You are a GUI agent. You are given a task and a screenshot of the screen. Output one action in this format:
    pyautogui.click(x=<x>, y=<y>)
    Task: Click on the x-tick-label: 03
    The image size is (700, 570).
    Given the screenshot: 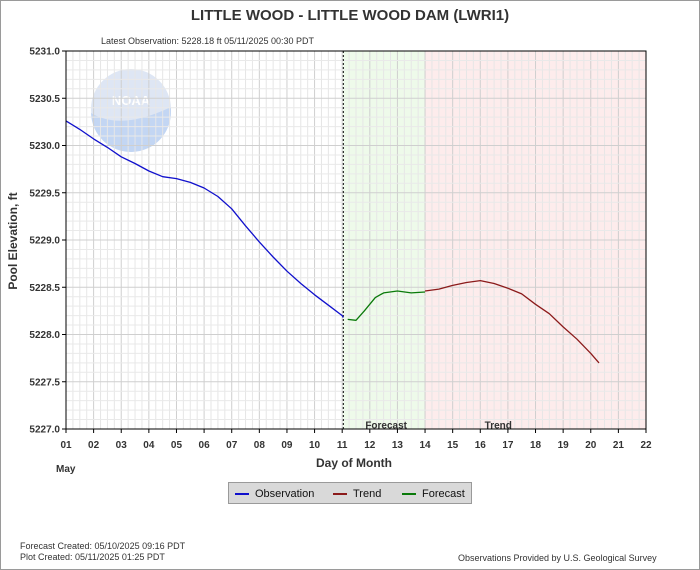 What is the action you would take?
    pyautogui.click(x=122, y=445)
    